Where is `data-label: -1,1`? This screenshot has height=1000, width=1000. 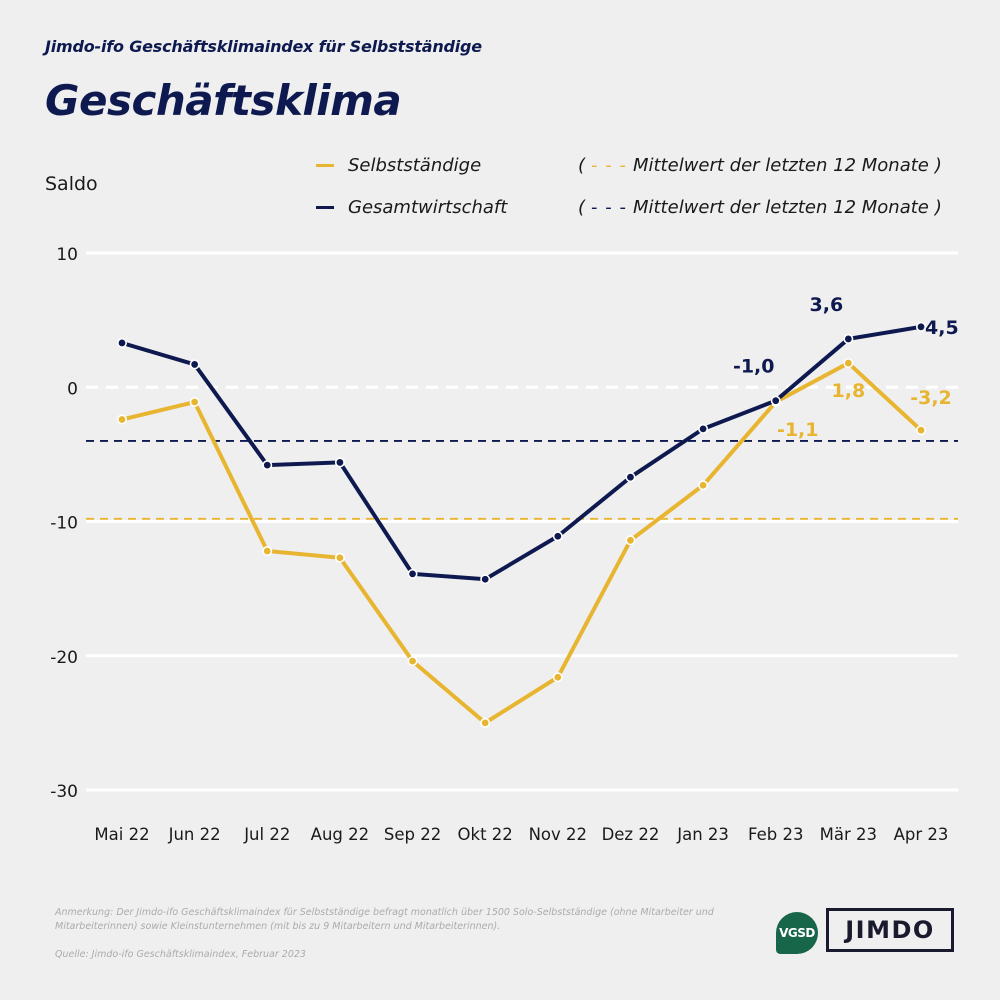
data-label: -1,1 is located at coordinates (798, 430).